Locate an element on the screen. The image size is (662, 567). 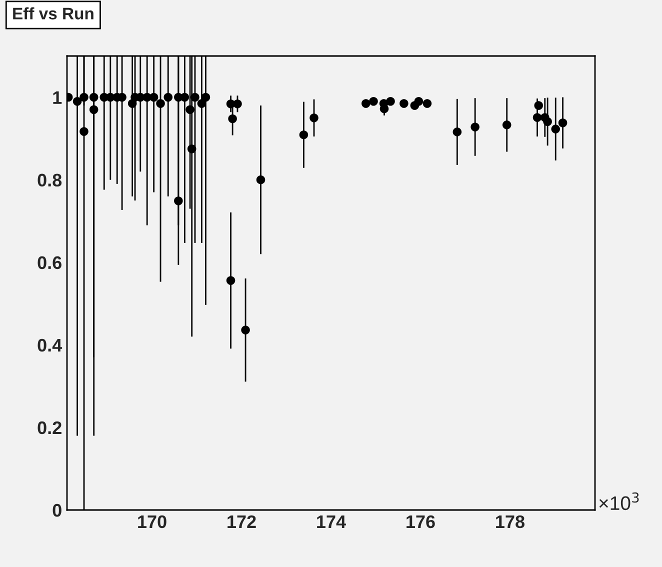
x-tick-label: 172 is located at coordinates (242, 521).